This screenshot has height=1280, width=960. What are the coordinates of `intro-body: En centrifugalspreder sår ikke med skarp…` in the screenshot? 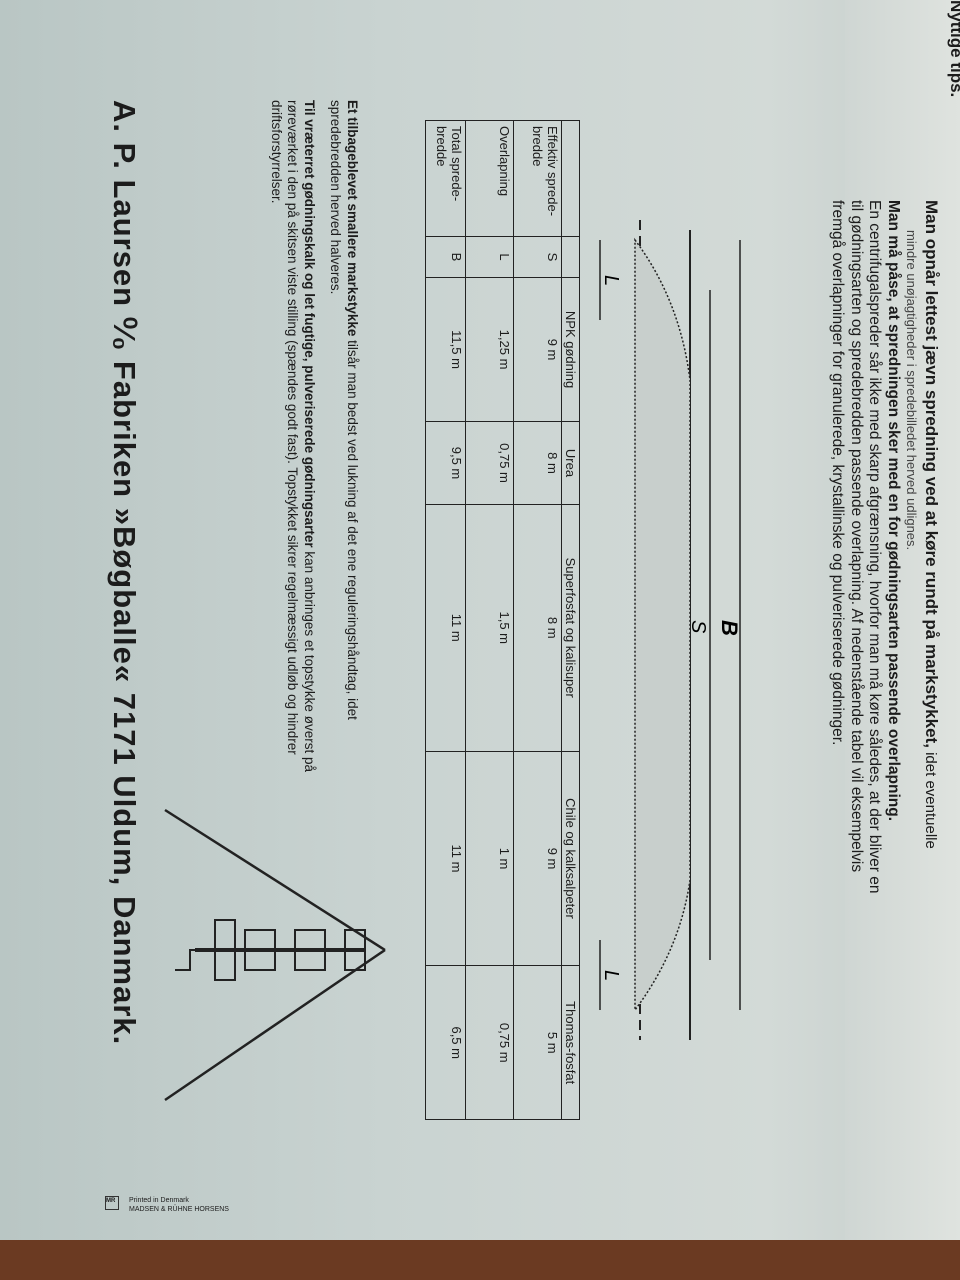 It's located at (856, 547).